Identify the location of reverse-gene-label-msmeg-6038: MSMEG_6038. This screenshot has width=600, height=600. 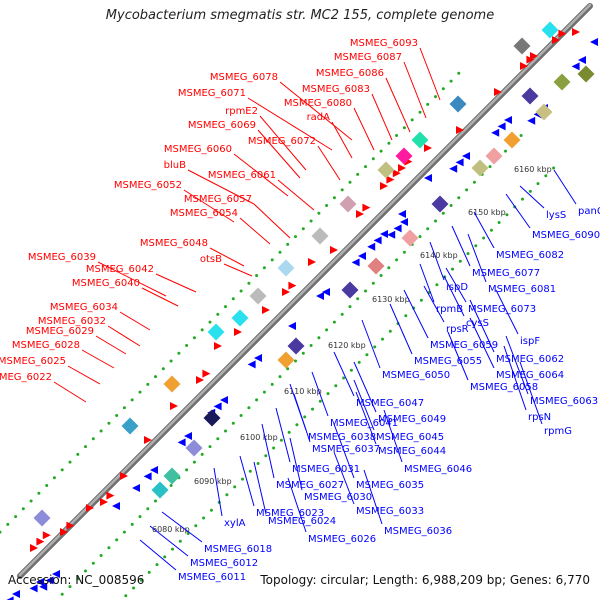
(342, 437).